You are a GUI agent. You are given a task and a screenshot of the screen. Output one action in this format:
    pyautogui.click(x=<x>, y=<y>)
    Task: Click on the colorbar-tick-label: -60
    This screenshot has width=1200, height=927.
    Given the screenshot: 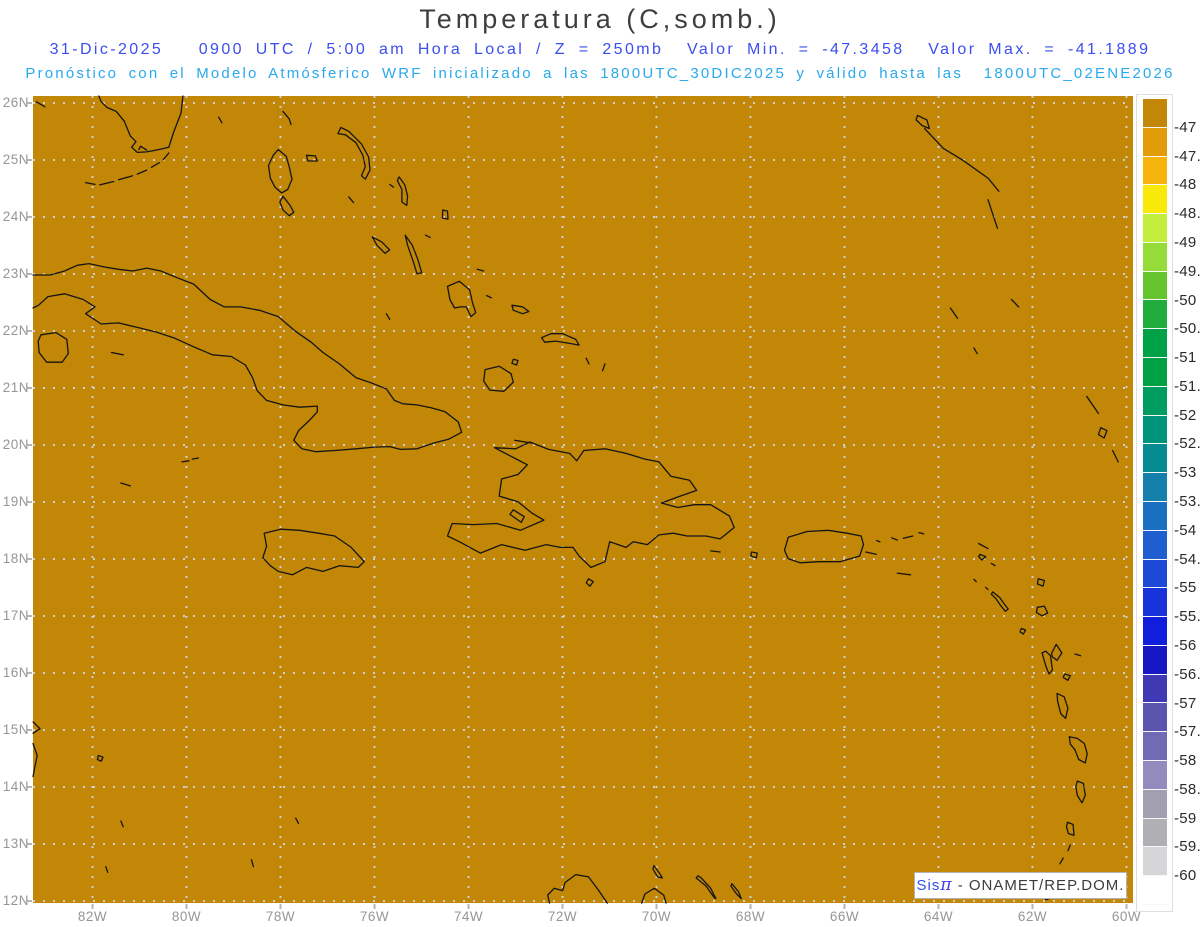 What is the action you would take?
    pyautogui.click(x=1185, y=876)
    